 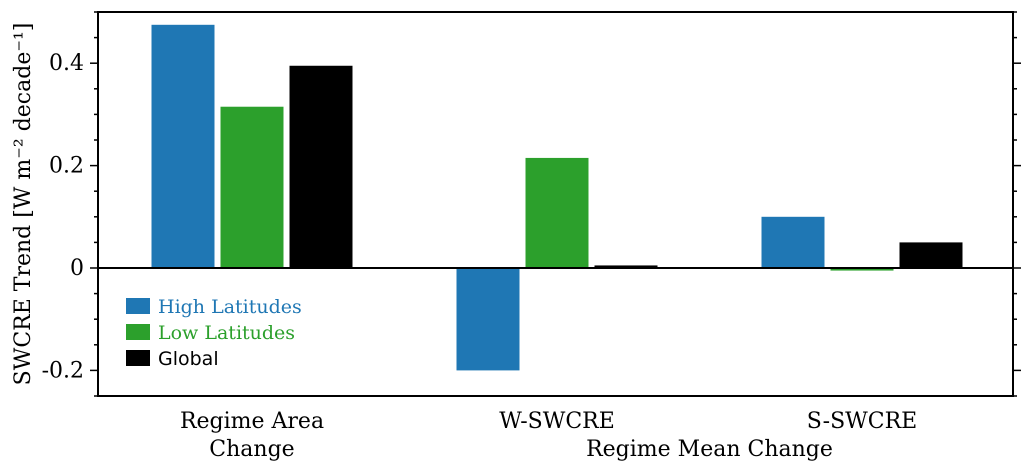 I want to click on y-tick-label: -0.2, so click(x=63, y=370).